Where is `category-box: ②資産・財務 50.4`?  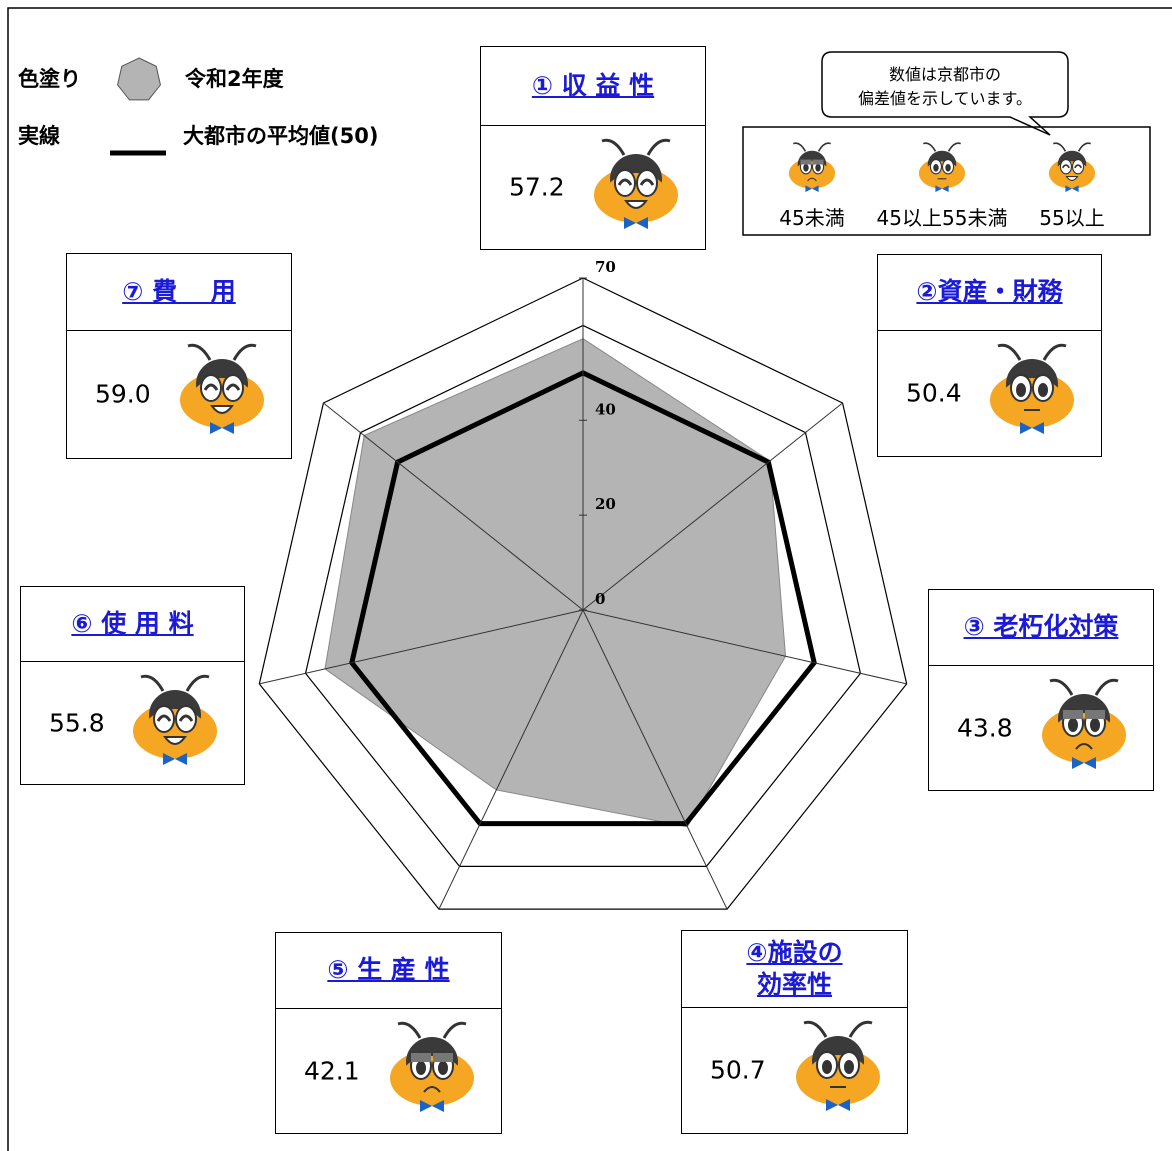
category-box: ②資産・財務 50.4 is located at coordinates (989, 355).